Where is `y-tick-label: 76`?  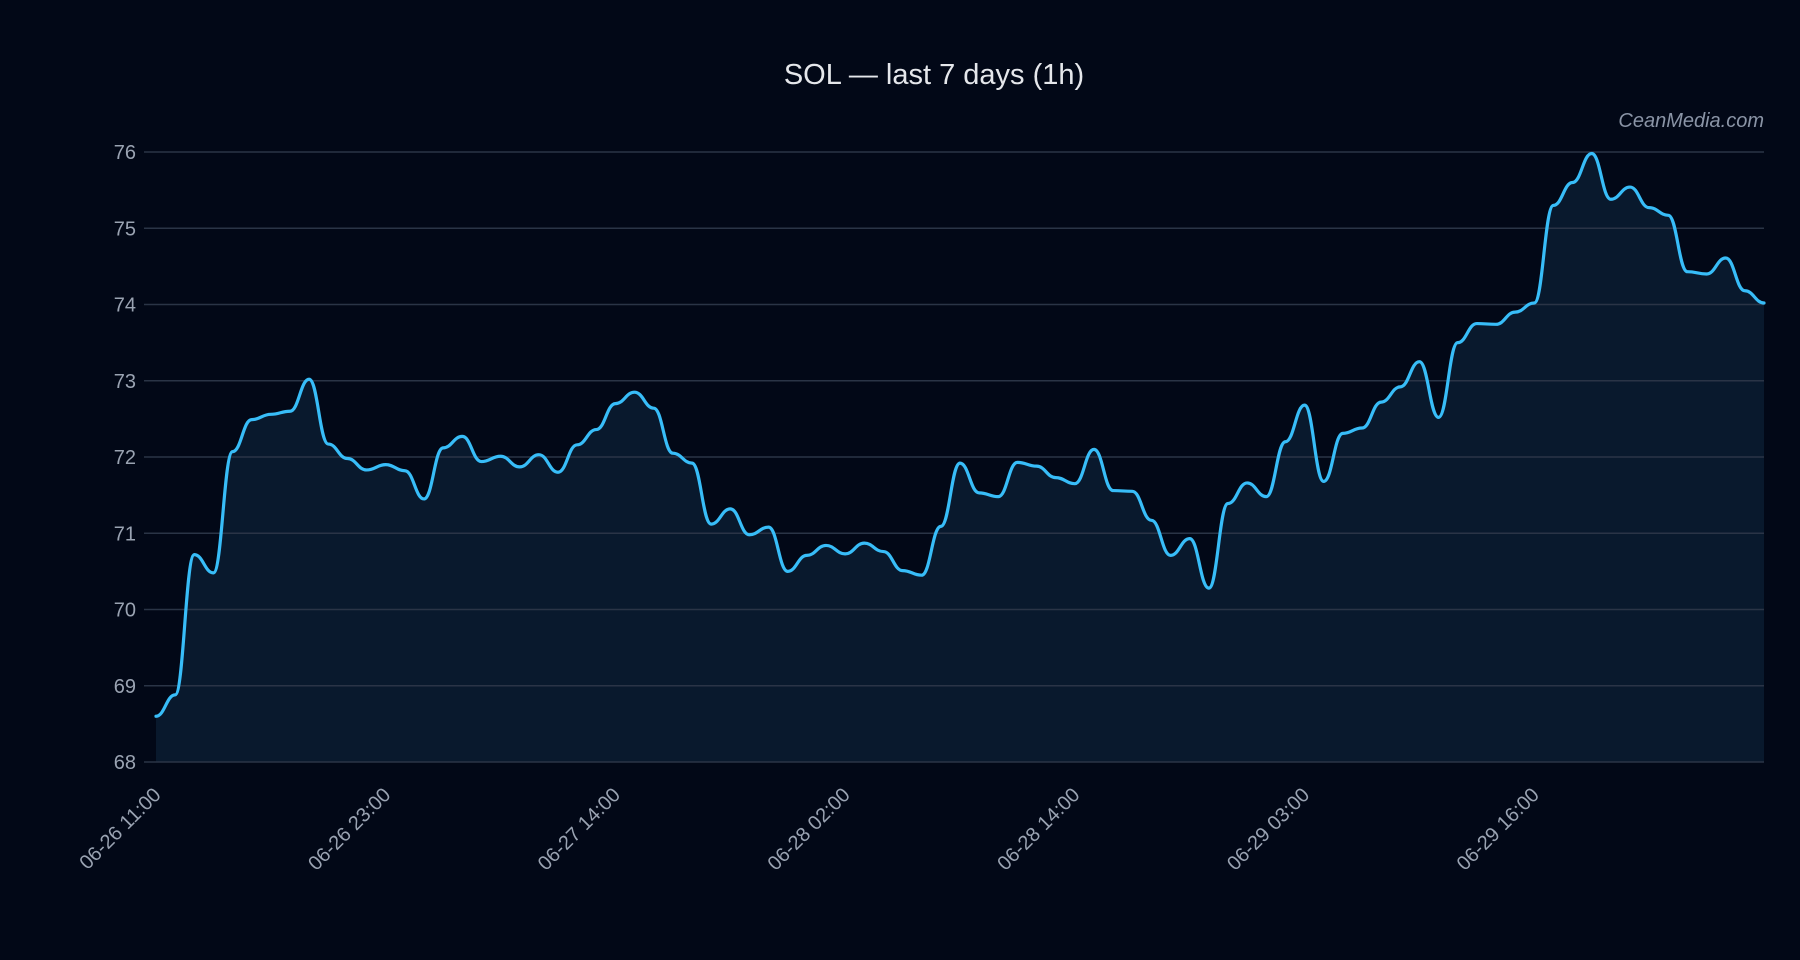
y-tick-label: 76 is located at coordinates (125, 153).